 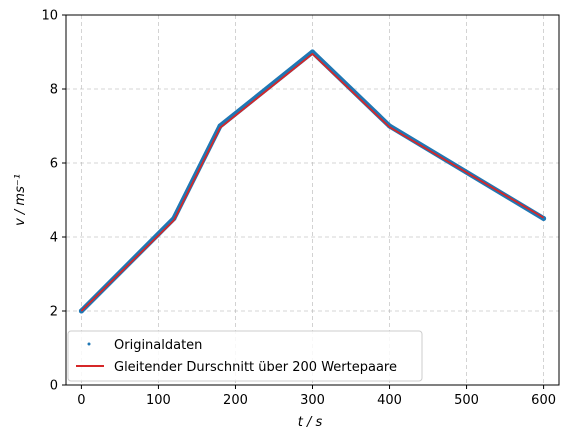 What do you see at coordinates (466, 400) in the screenshot?
I see `x-tick-label: 500` at bounding box center [466, 400].